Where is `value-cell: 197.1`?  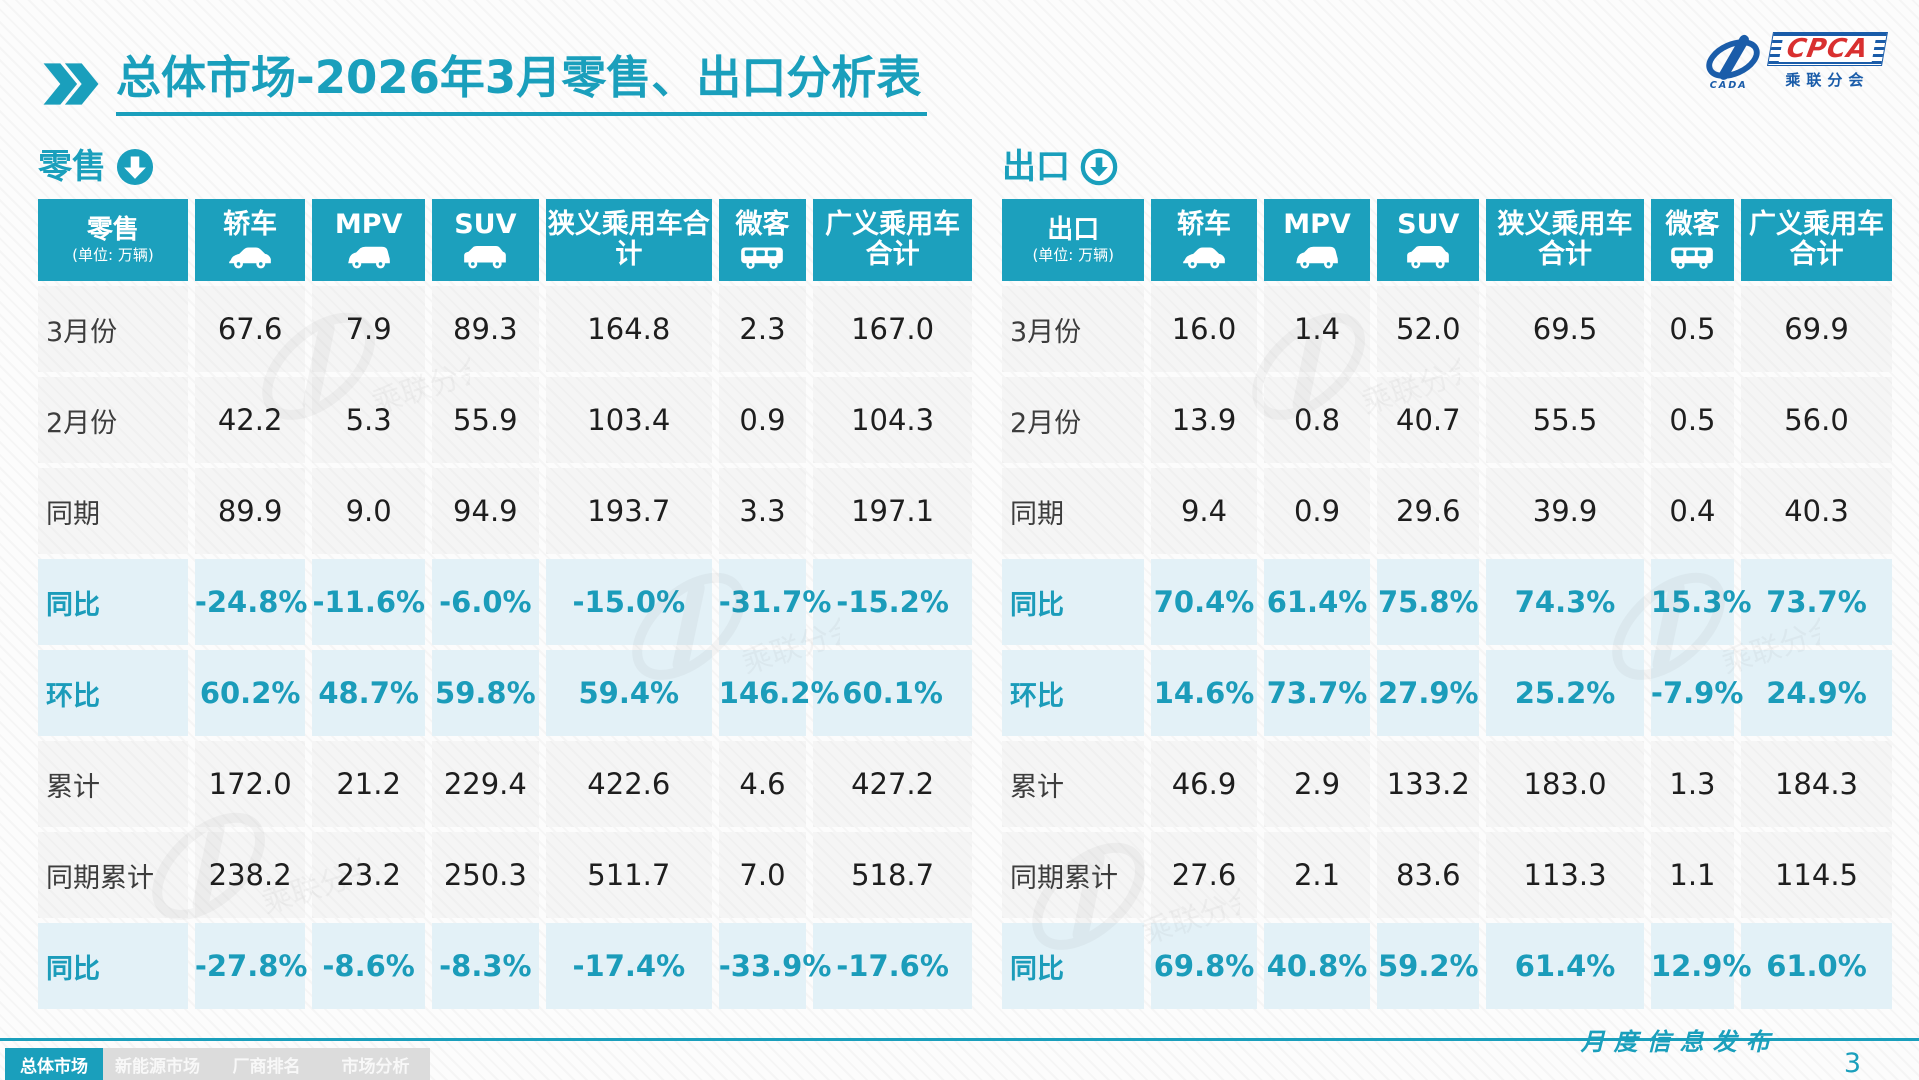 value-cell: 197.1 is located at coordinates (892, 511).